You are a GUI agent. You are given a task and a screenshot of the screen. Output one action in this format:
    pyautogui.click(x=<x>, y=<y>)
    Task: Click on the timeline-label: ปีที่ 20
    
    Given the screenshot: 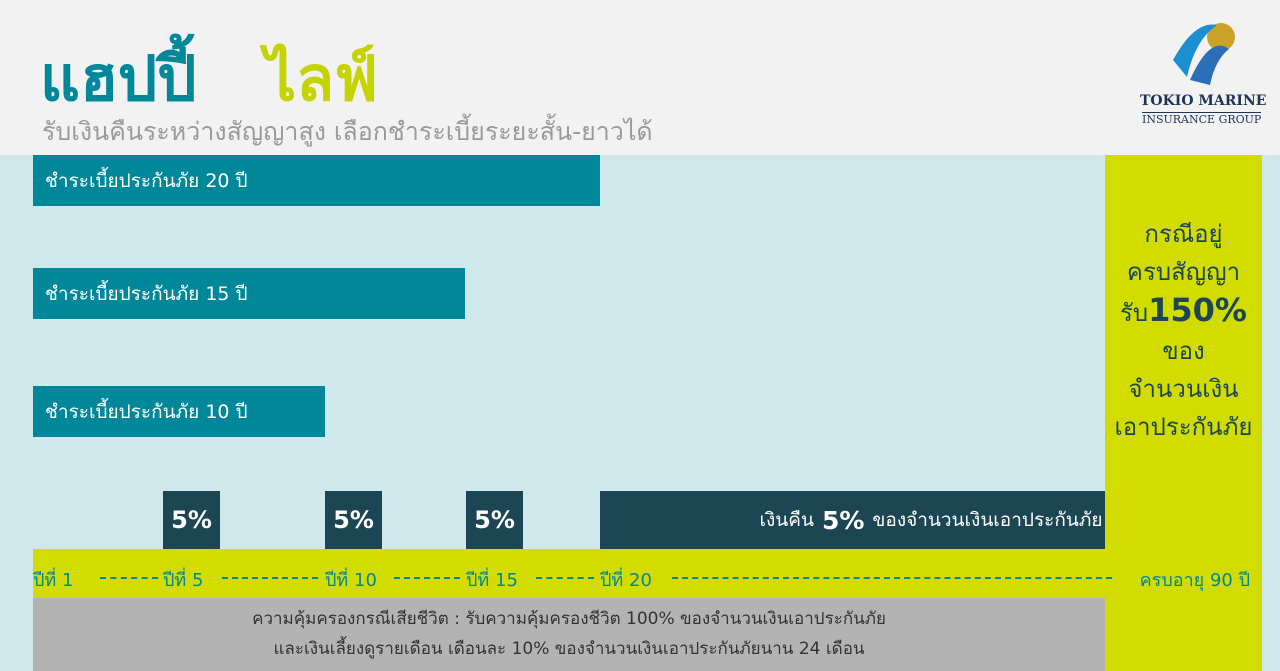 What is the action you would take?
    pyautogui.click(x=626, y=580)
    